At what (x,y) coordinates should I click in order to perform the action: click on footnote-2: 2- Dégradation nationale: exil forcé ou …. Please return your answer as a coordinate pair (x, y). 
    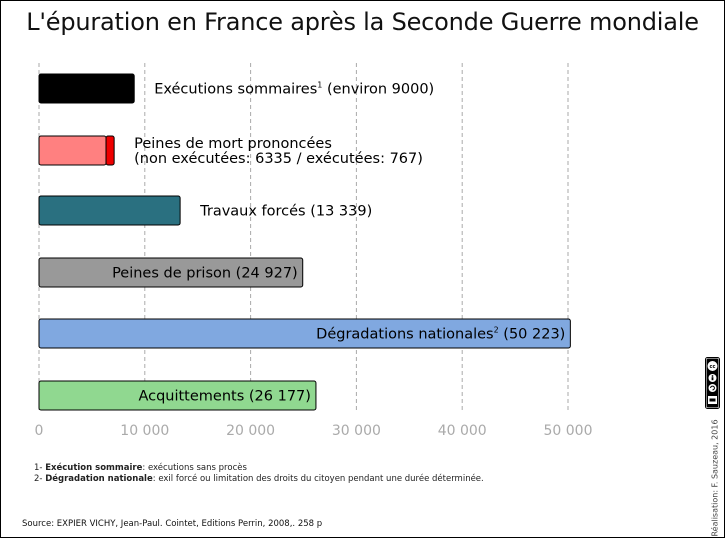
    Looking at the image, I should click on (259, 479).